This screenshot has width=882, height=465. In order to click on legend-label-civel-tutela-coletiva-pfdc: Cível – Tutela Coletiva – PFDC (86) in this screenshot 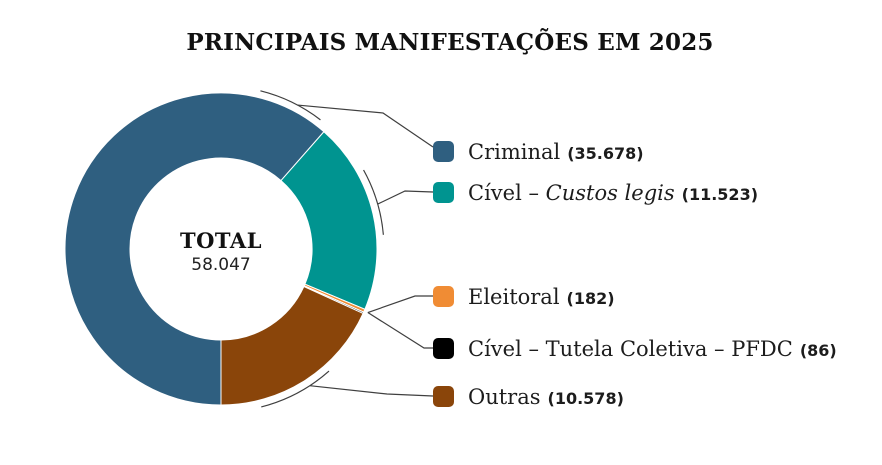, I will do `click(652, 349)`.